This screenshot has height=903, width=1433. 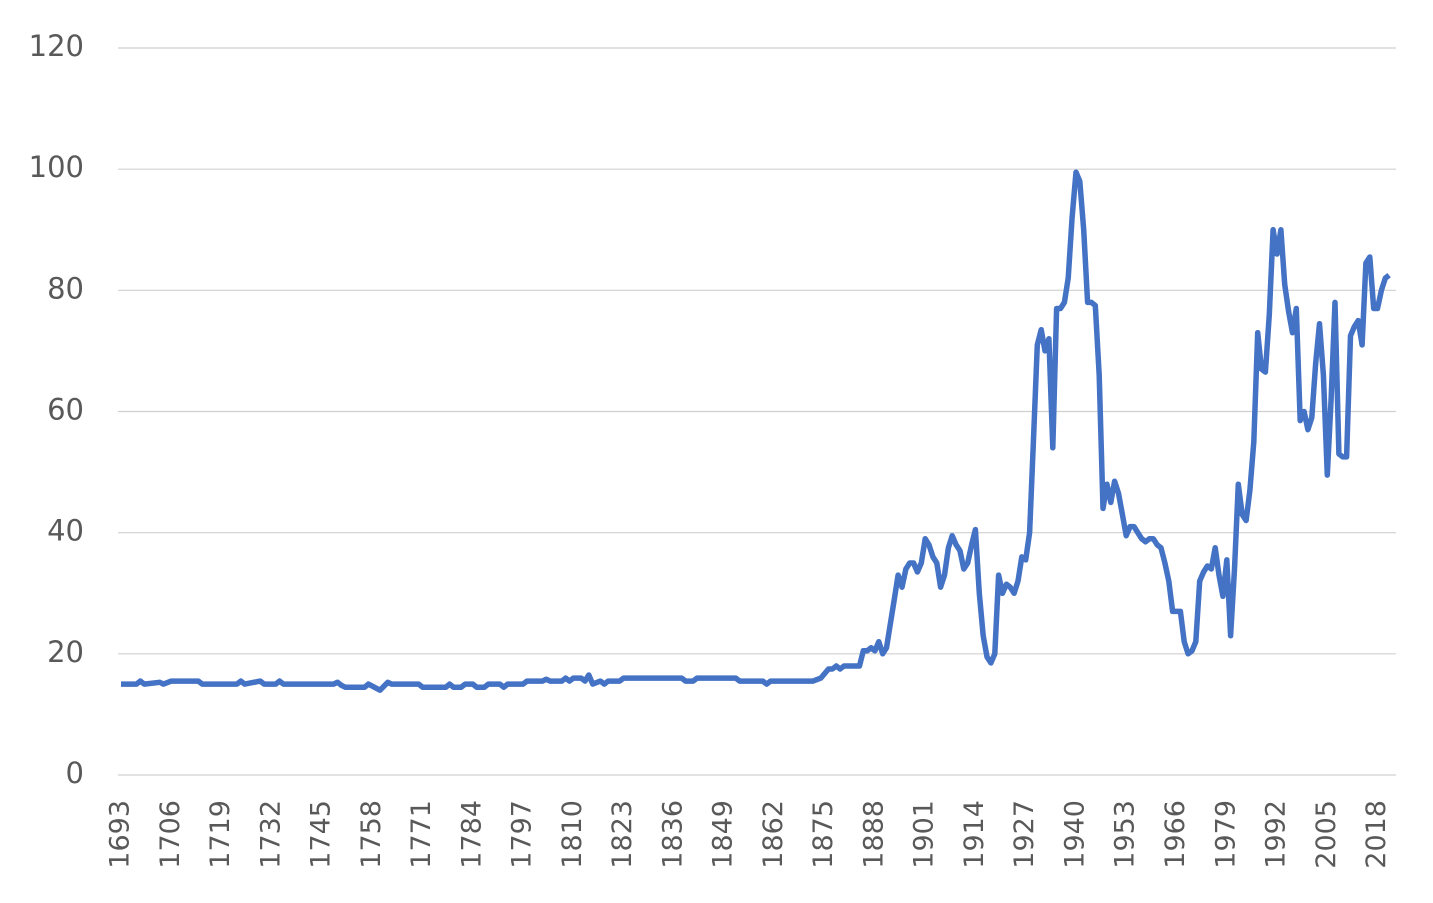 What do you see at coordinates (56, 167) in the screenshot?
I see `y-tick-label: 100` at bounding box center [56, 167].